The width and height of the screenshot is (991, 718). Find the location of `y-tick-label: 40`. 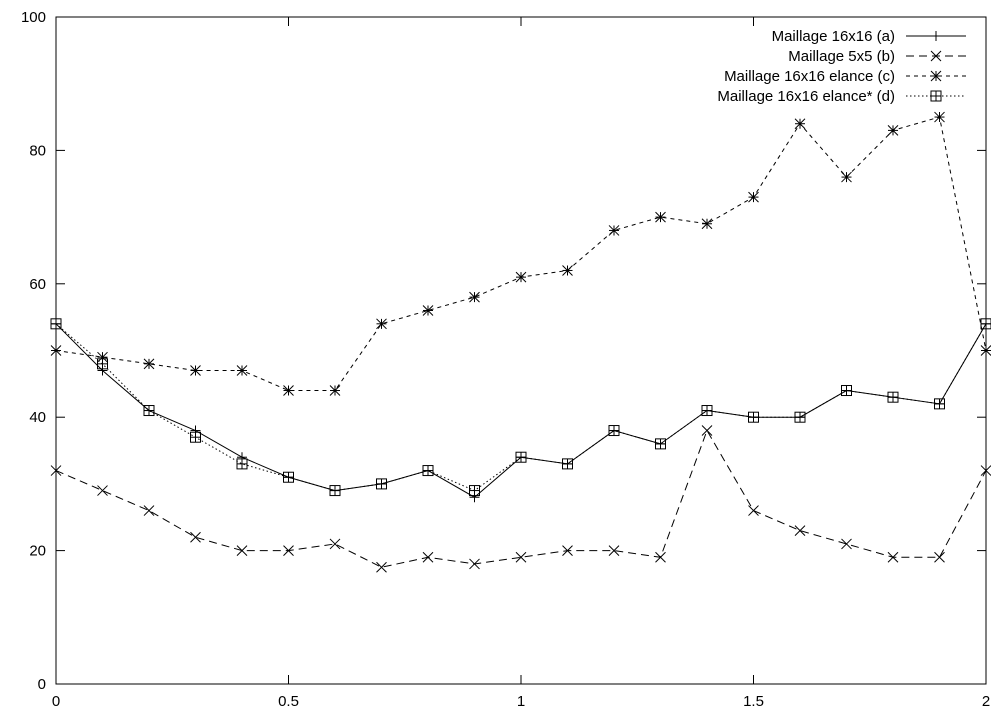

y-tick-label: 40 is located at coordinates (37, 417).